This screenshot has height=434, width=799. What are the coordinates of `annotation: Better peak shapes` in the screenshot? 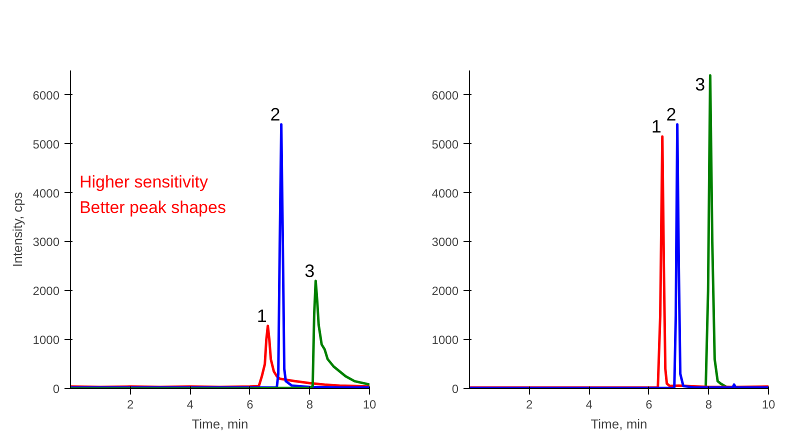 It's located at (152, 207).